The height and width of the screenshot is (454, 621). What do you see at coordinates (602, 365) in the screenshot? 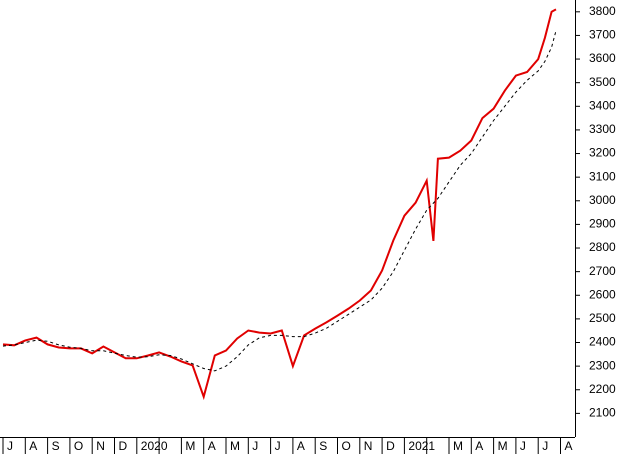
I see `y-tick-label: 2300` at bounding box center [602, 365].